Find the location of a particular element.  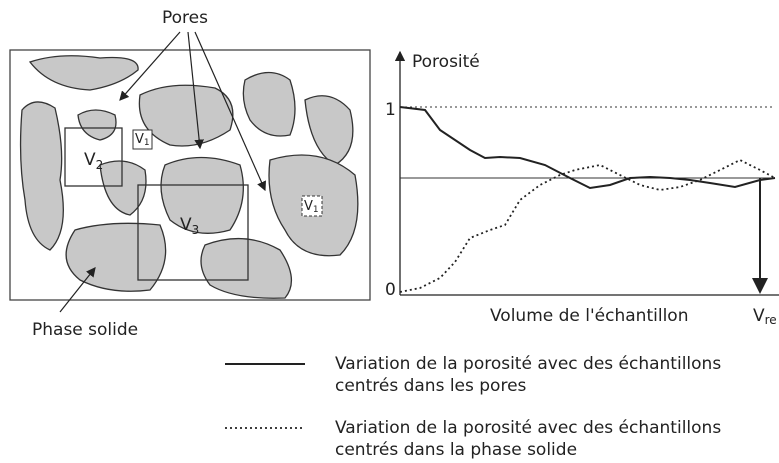

solid-label: Phase solide is located at coordinates (85, 330).